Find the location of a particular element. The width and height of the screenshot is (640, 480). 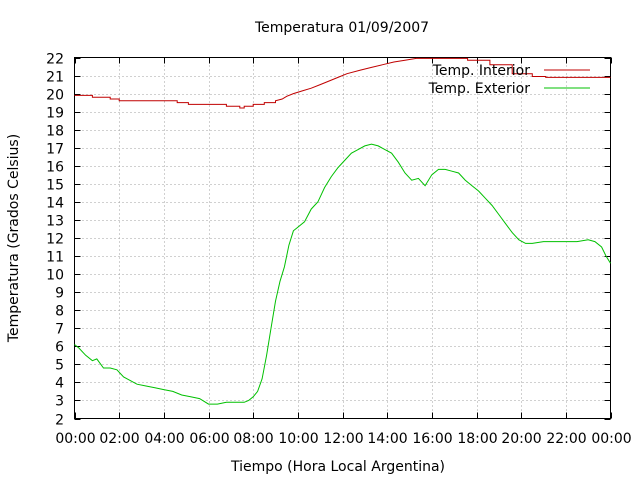

y-tick-label: 20 is located at coordinates (55, 96).